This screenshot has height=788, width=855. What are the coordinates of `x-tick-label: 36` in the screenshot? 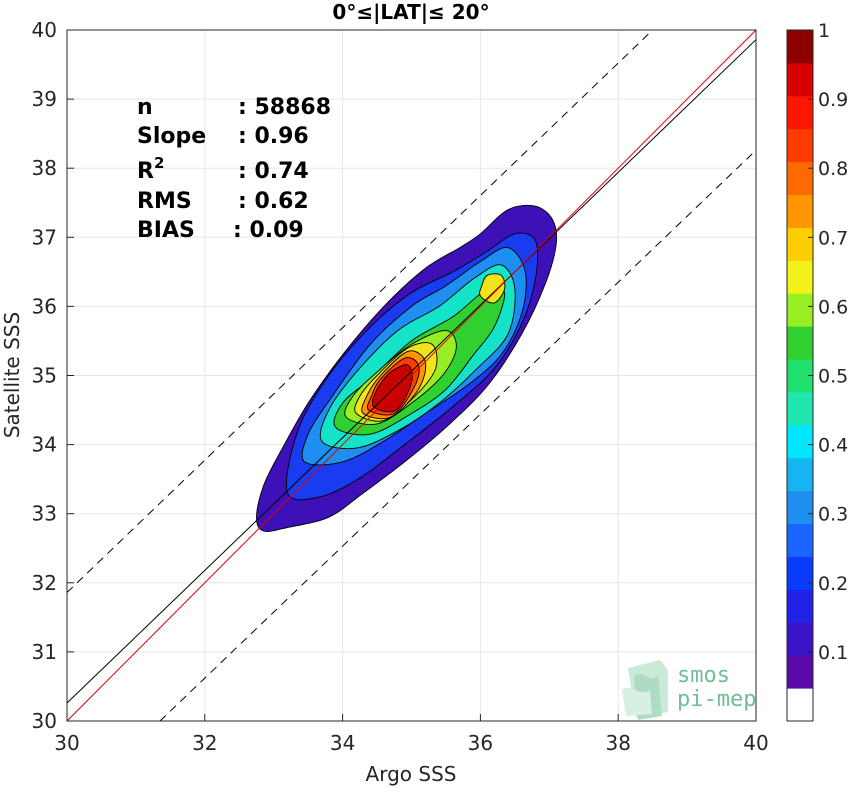 It's located at (480, 743).